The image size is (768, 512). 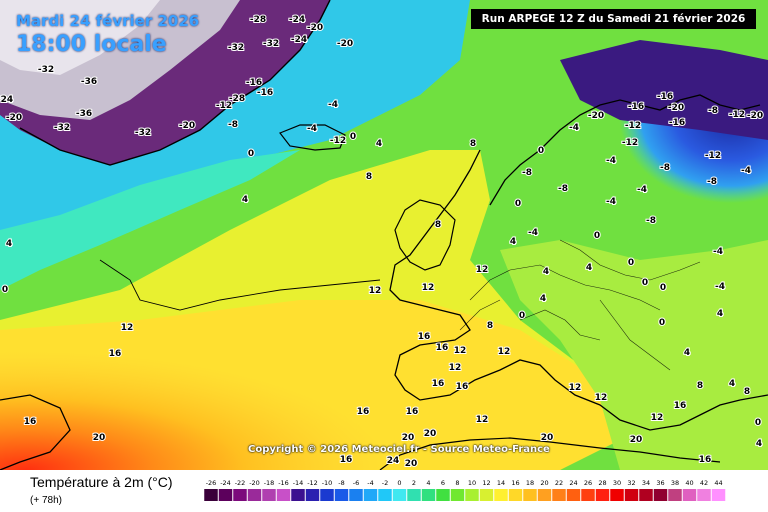 I want to click on legend-tick-label: -4, so click(x=370, y=483).